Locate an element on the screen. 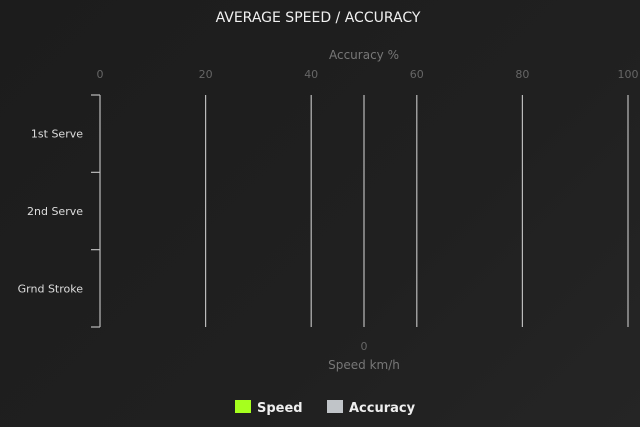 This screenshot has height=427, width=640. category-label: Grnd Stroke is located at coordinates (51, 288).